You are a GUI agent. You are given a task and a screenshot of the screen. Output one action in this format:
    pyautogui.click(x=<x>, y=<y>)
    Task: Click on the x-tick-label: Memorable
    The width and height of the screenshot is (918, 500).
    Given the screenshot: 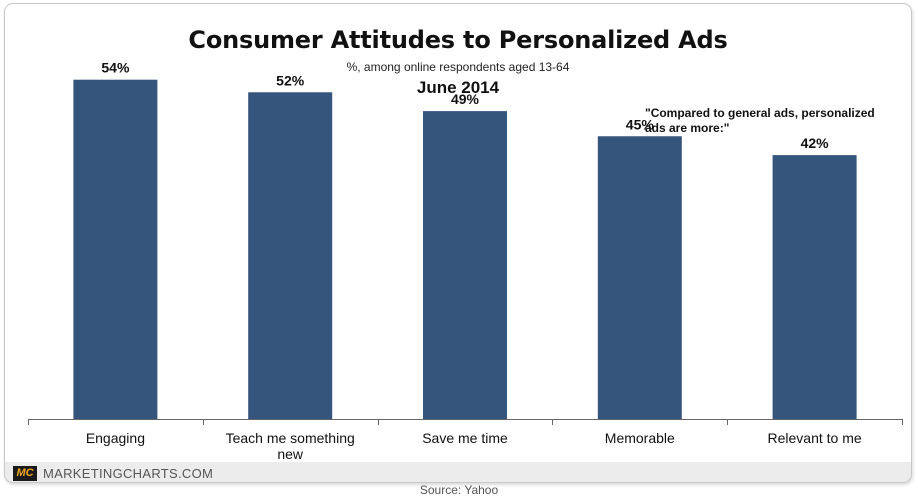 What is the action you would take?
    pyautogui.click(x=640, y=438)
    